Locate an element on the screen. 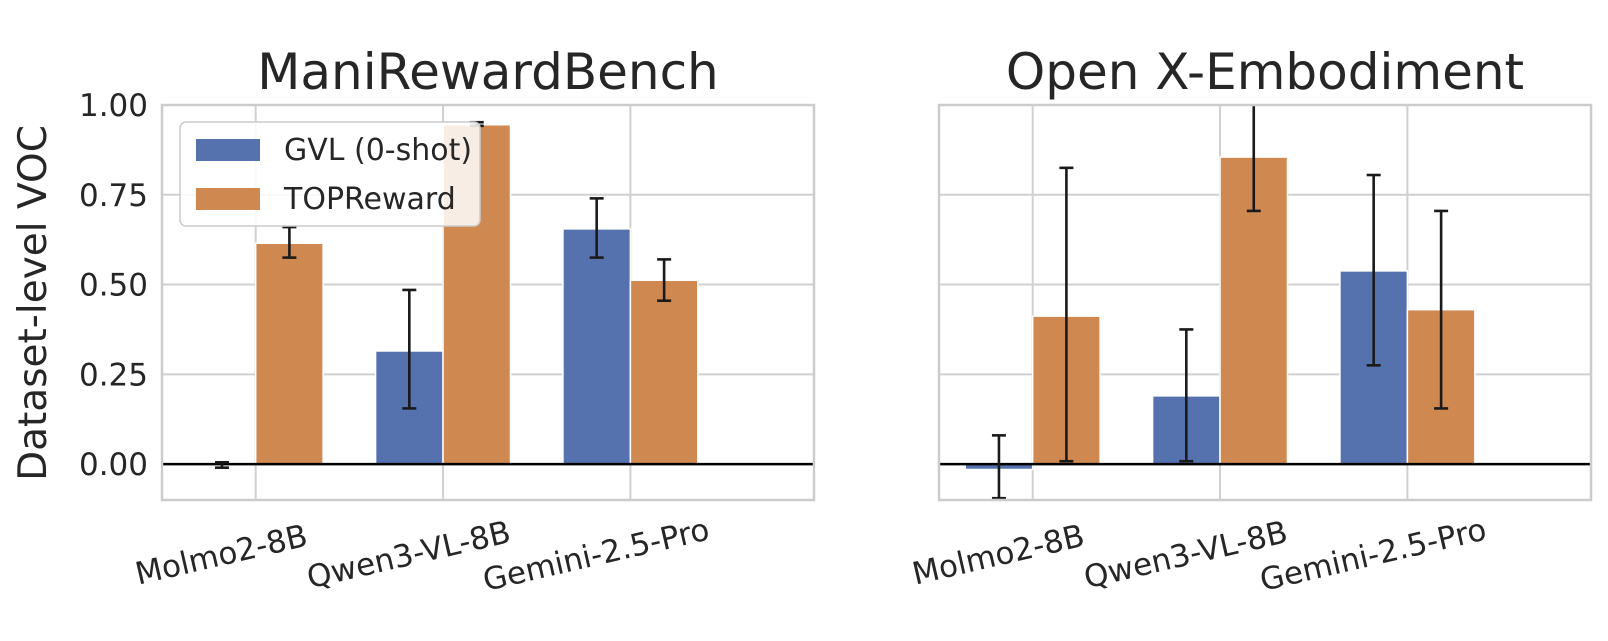  y-tick-label: 0.50 is located at coordinates (113, 286).